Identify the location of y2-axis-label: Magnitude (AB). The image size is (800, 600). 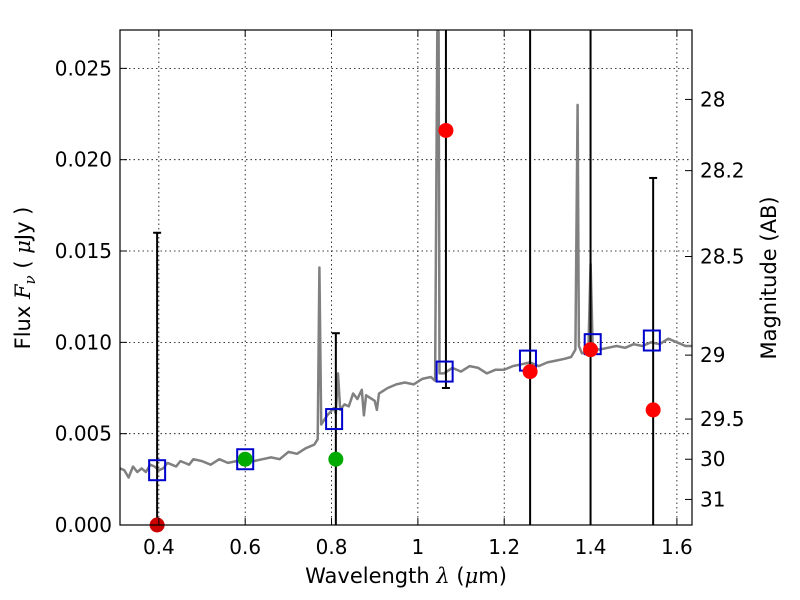
(769, 277).